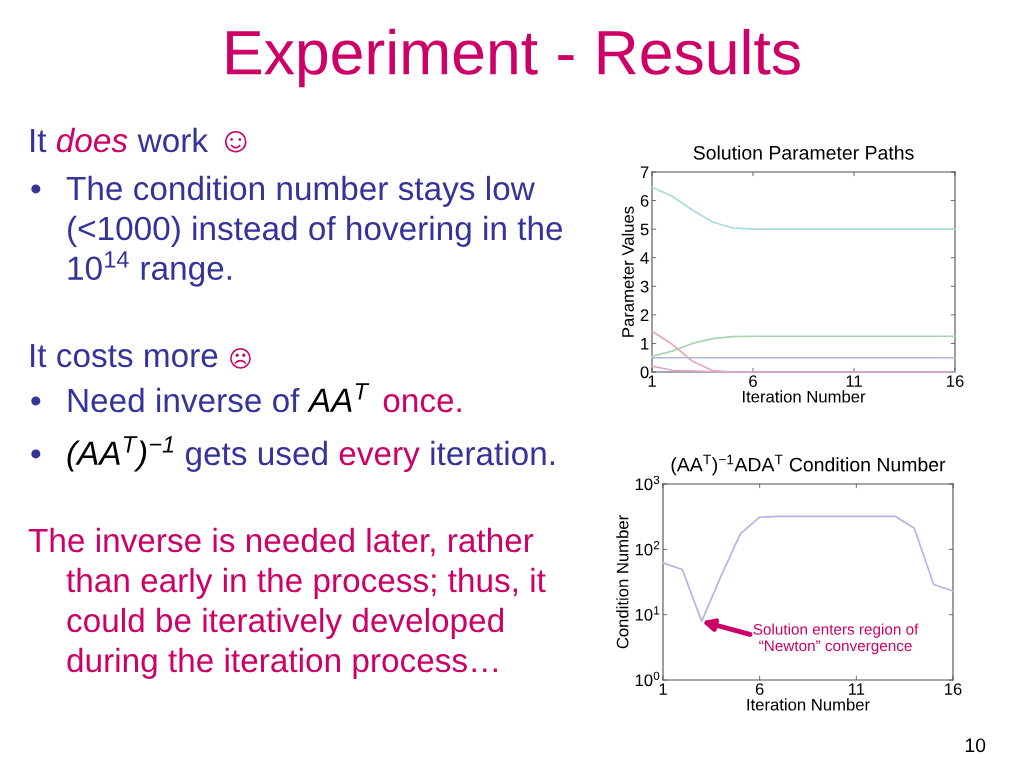  Describe the element at coordinates (184, 400) in the screenshot. I see `text: Need inverse of` at that location.